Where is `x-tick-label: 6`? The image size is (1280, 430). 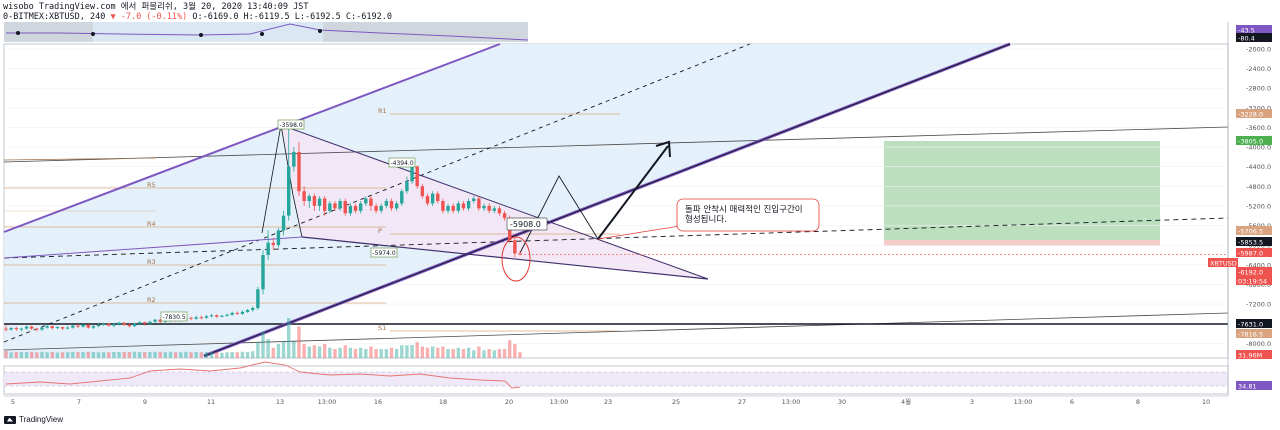 x-tick-label: 6 is located at coordinates (1072, 402).